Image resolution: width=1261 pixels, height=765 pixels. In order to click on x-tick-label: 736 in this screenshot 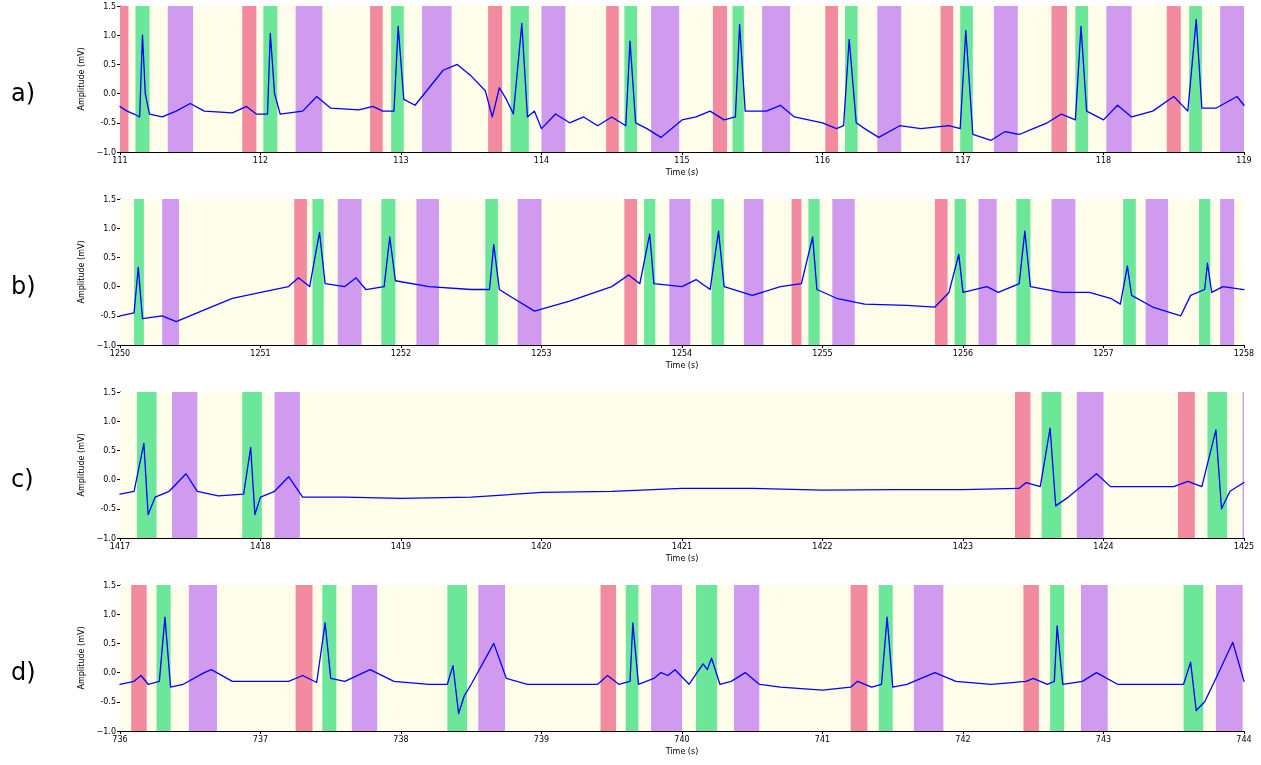, I will do `click(120, 739)`.